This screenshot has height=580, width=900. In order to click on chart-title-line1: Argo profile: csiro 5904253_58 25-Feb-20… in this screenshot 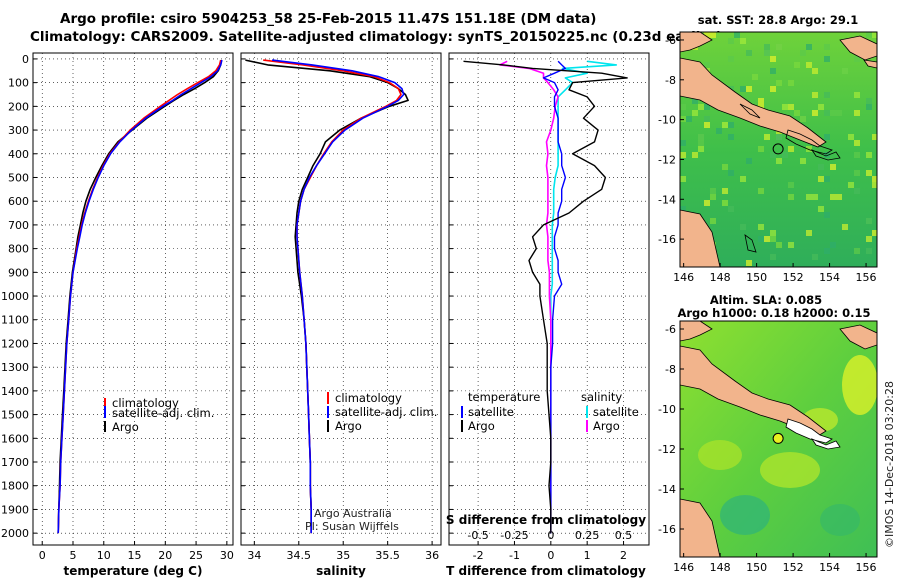, I will do `click(328, 19)`.